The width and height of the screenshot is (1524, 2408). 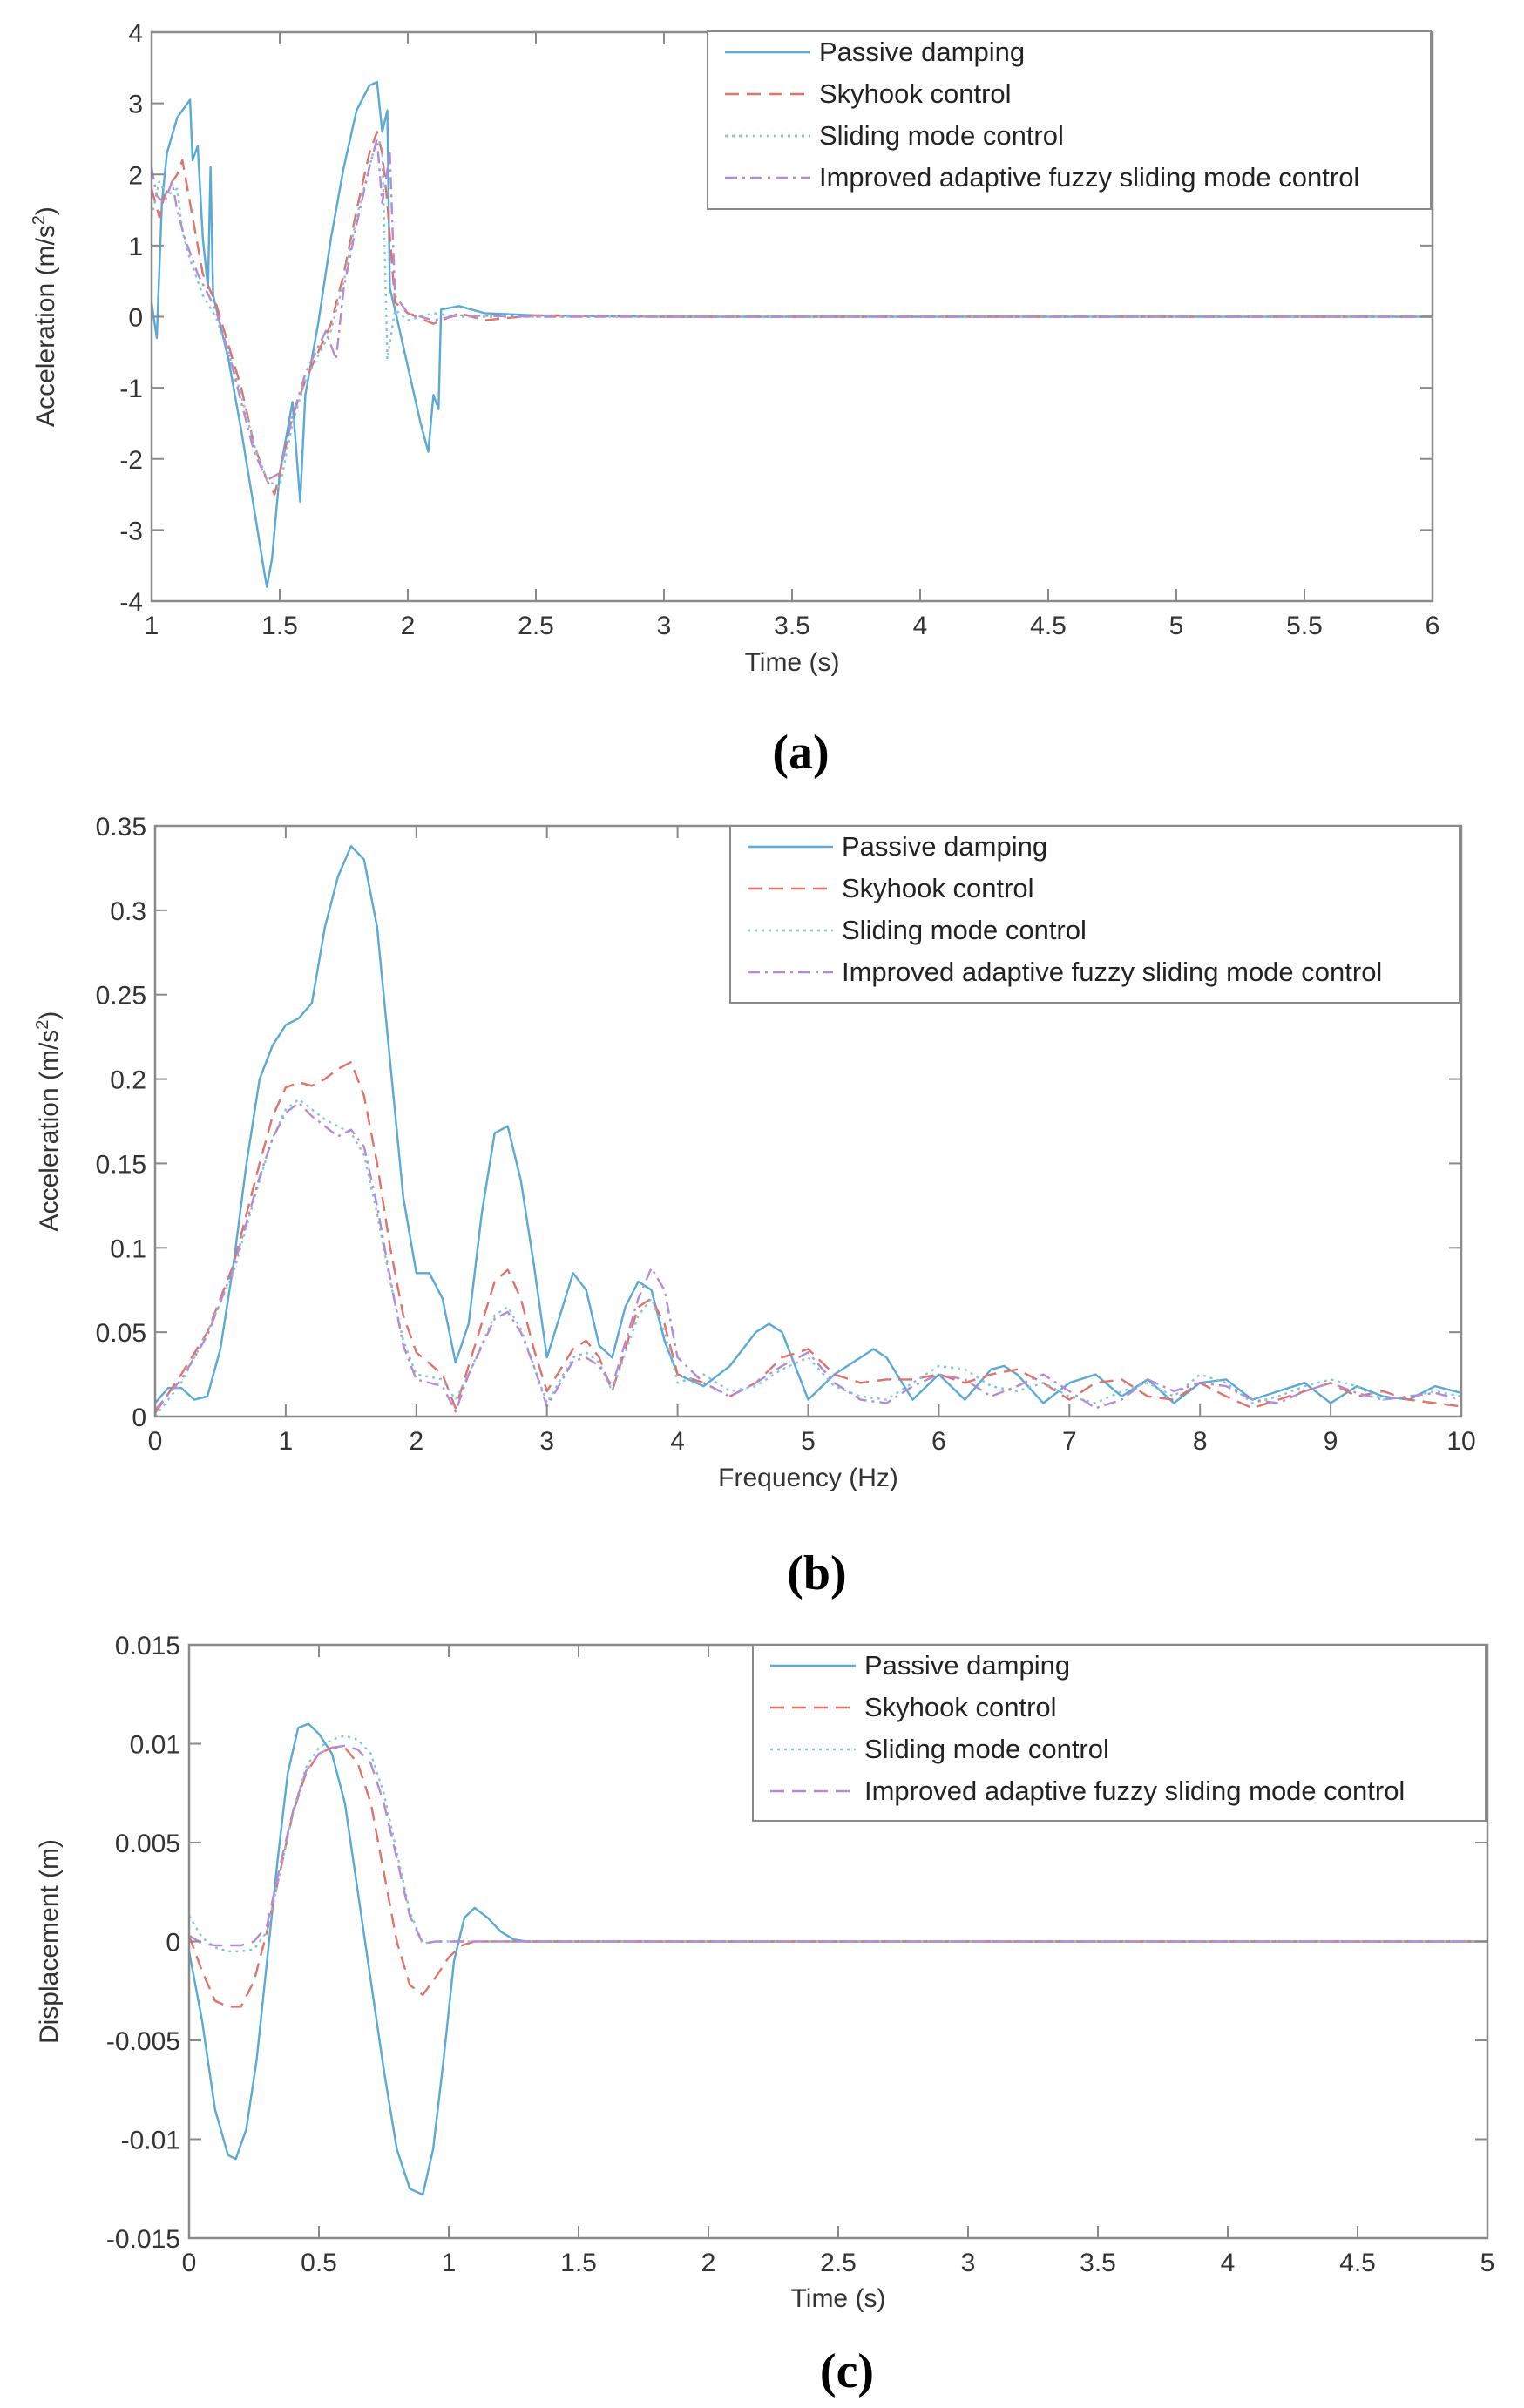 I want to click on panel-a-y-axis-title: Acceleration (m/s2), so click(x=45, y=316).